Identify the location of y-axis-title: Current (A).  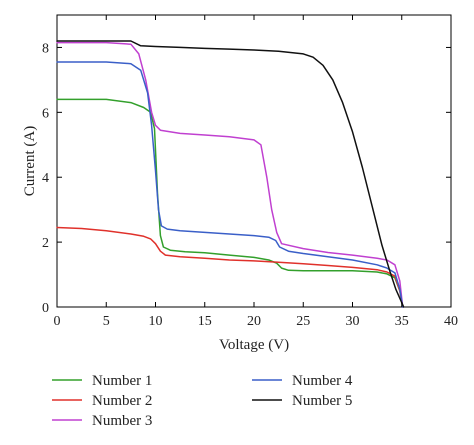
(30, 161).